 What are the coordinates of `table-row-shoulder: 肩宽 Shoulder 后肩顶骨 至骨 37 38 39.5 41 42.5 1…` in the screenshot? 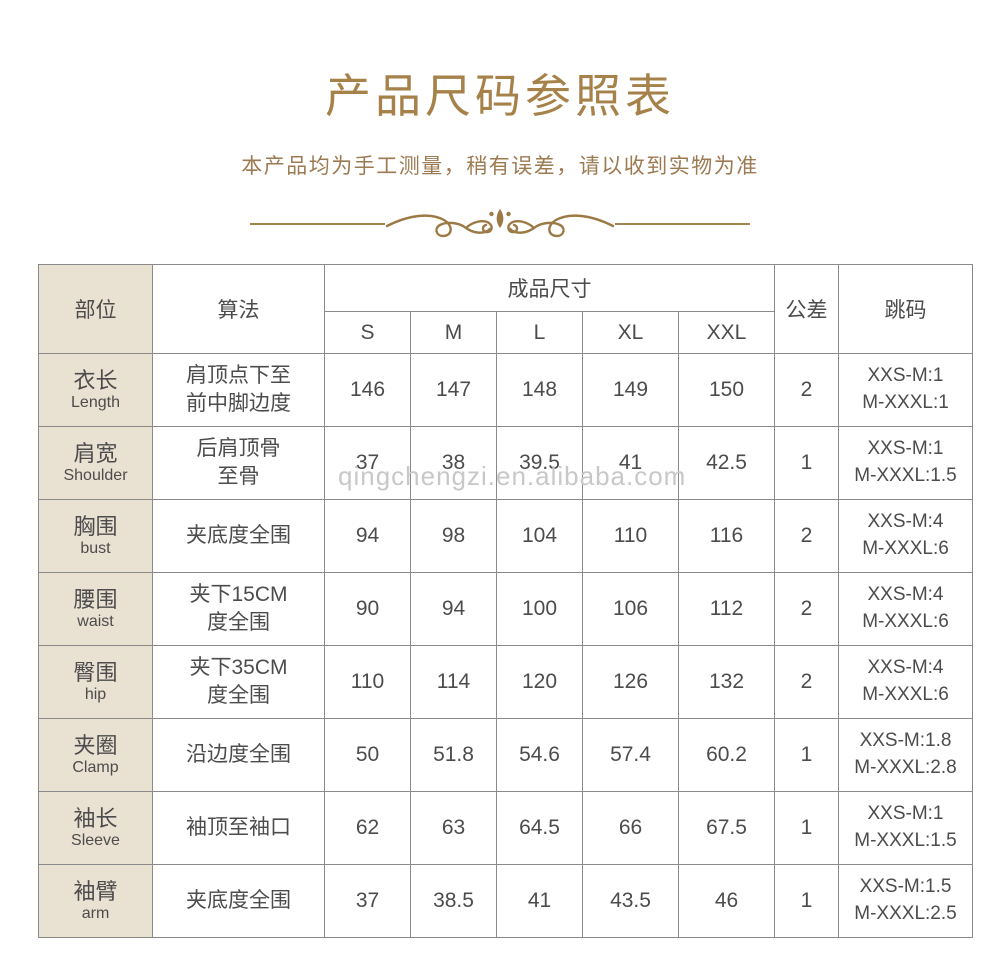 It's located at (505, 463).